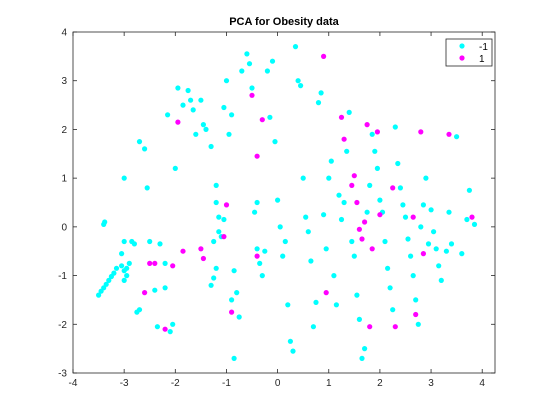 Image resolution: width=560 pixels, height=420 pixels. I want to click on x-tick-label-8: 4, so click(482, 383).